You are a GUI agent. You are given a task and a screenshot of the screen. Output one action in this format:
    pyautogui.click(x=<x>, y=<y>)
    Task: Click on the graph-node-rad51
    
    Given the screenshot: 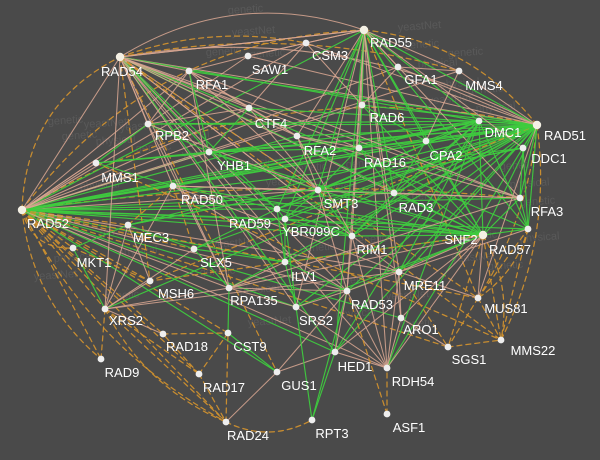 What is the action you would take?
    pyautogui.click(x=537, y=125)
    